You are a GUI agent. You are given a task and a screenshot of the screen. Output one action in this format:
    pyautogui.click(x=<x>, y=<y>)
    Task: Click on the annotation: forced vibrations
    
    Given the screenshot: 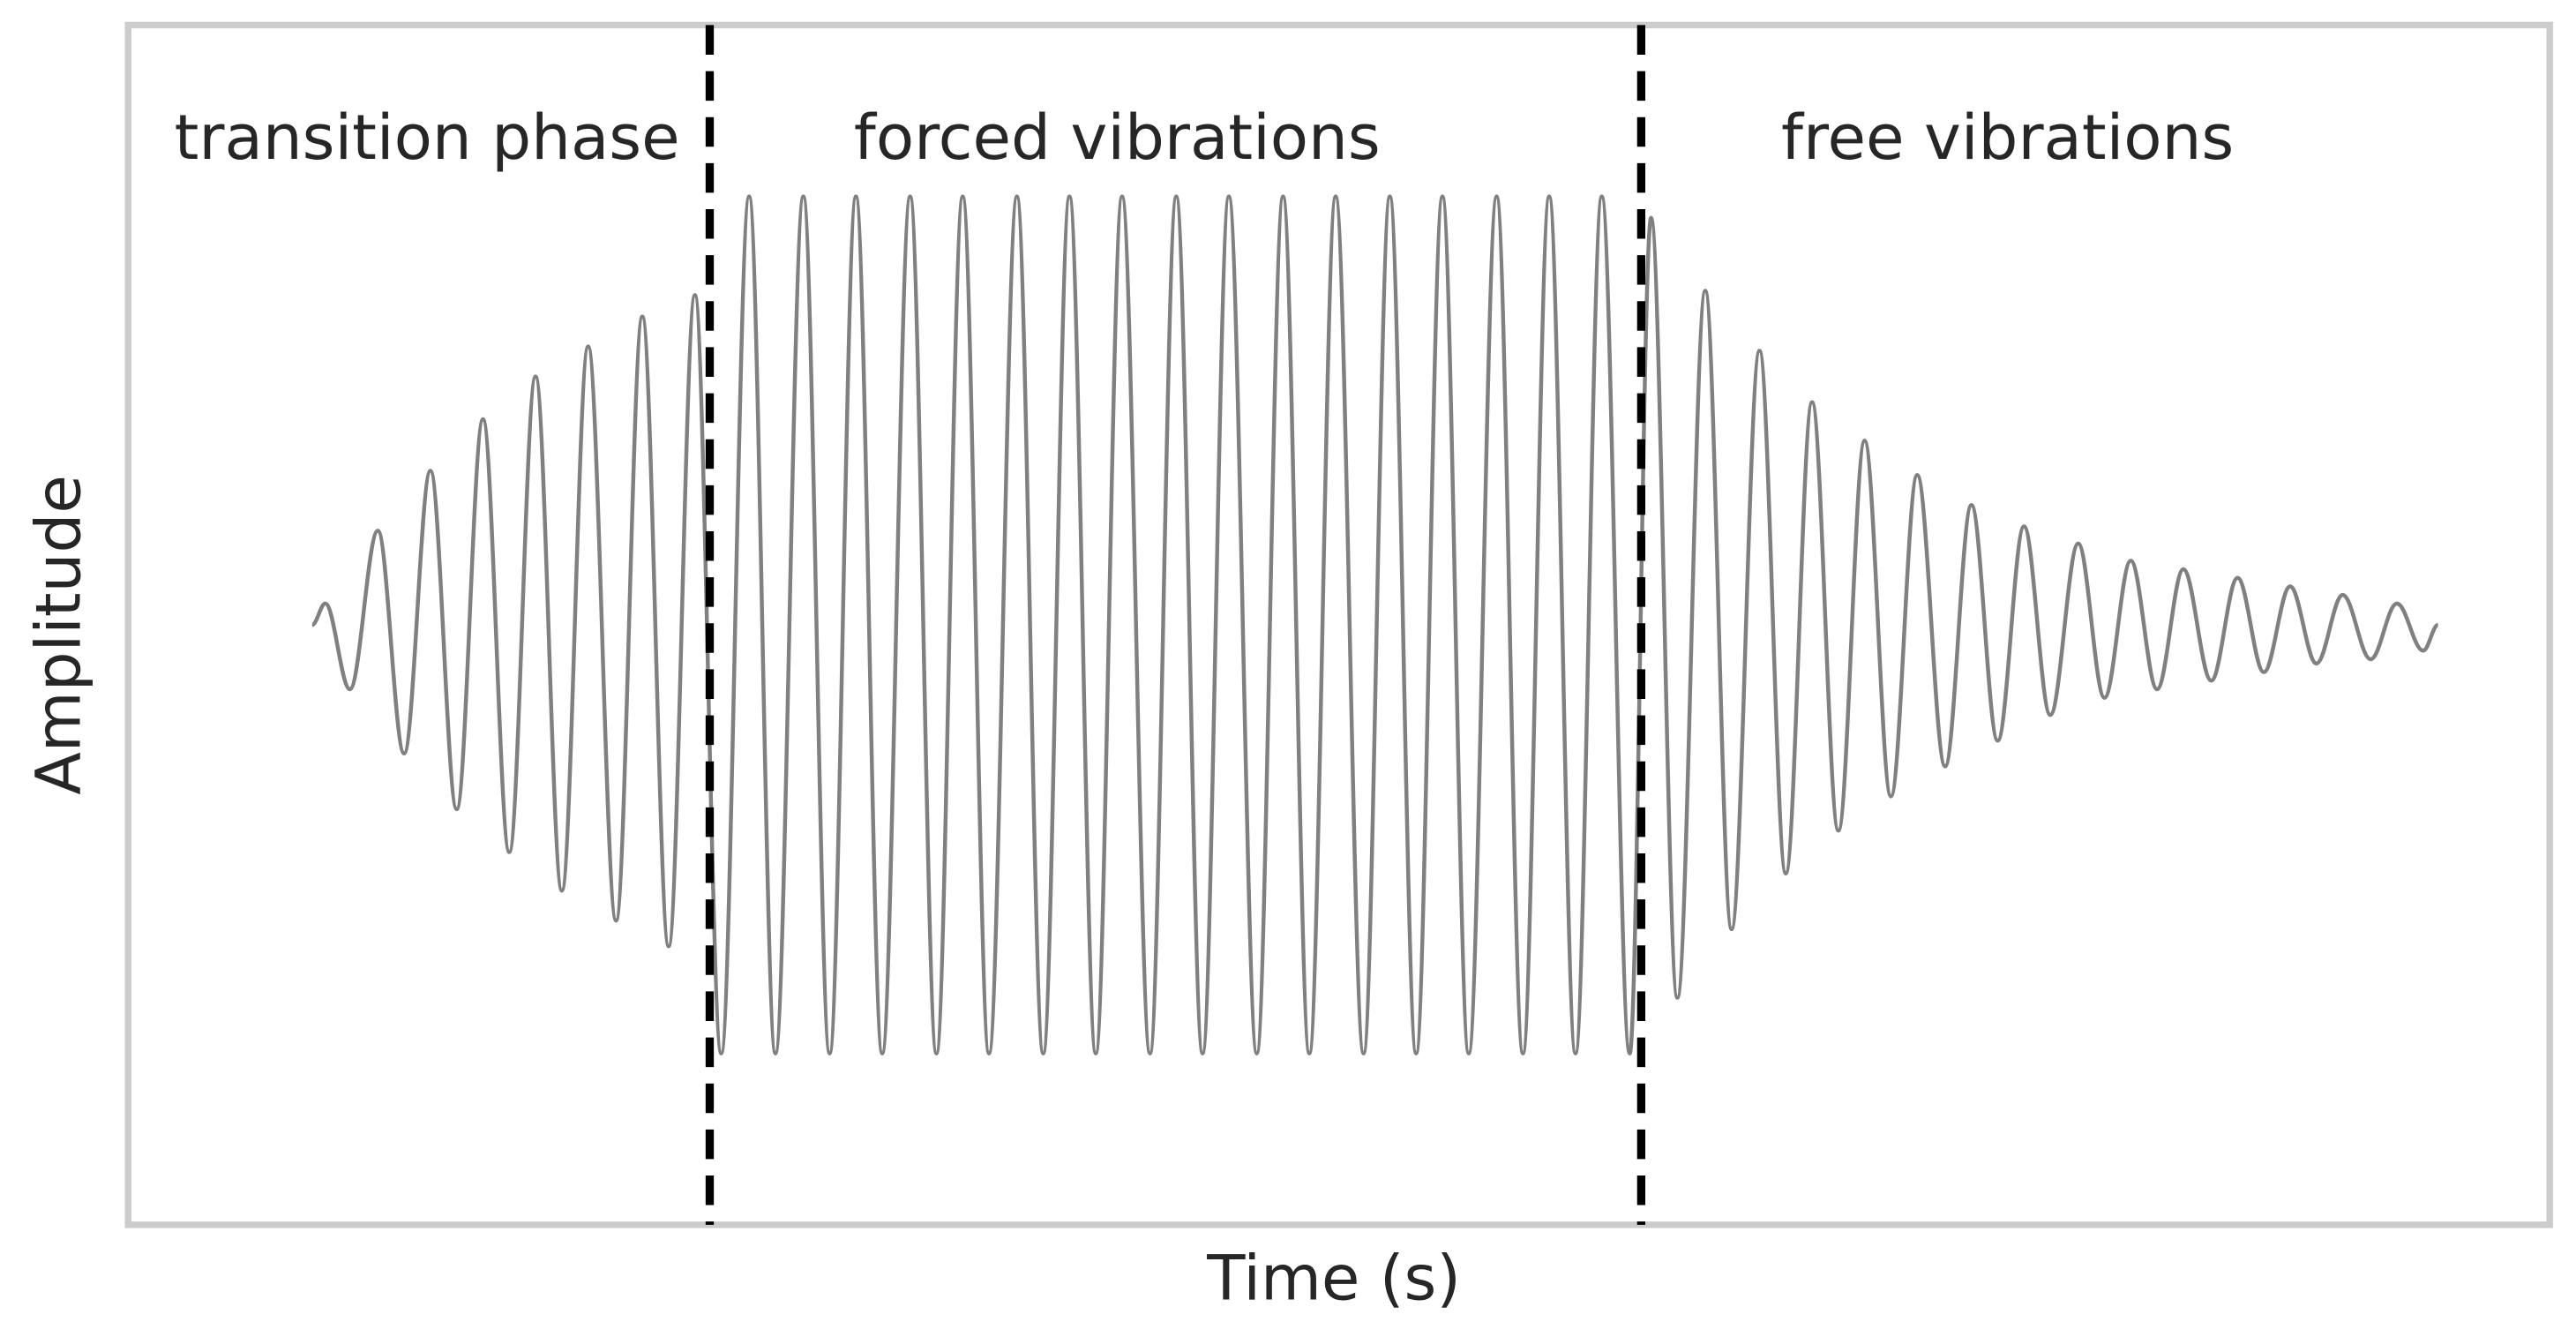 What is the action you would take?
    pyautogui.click(x=1118, y=137)
    